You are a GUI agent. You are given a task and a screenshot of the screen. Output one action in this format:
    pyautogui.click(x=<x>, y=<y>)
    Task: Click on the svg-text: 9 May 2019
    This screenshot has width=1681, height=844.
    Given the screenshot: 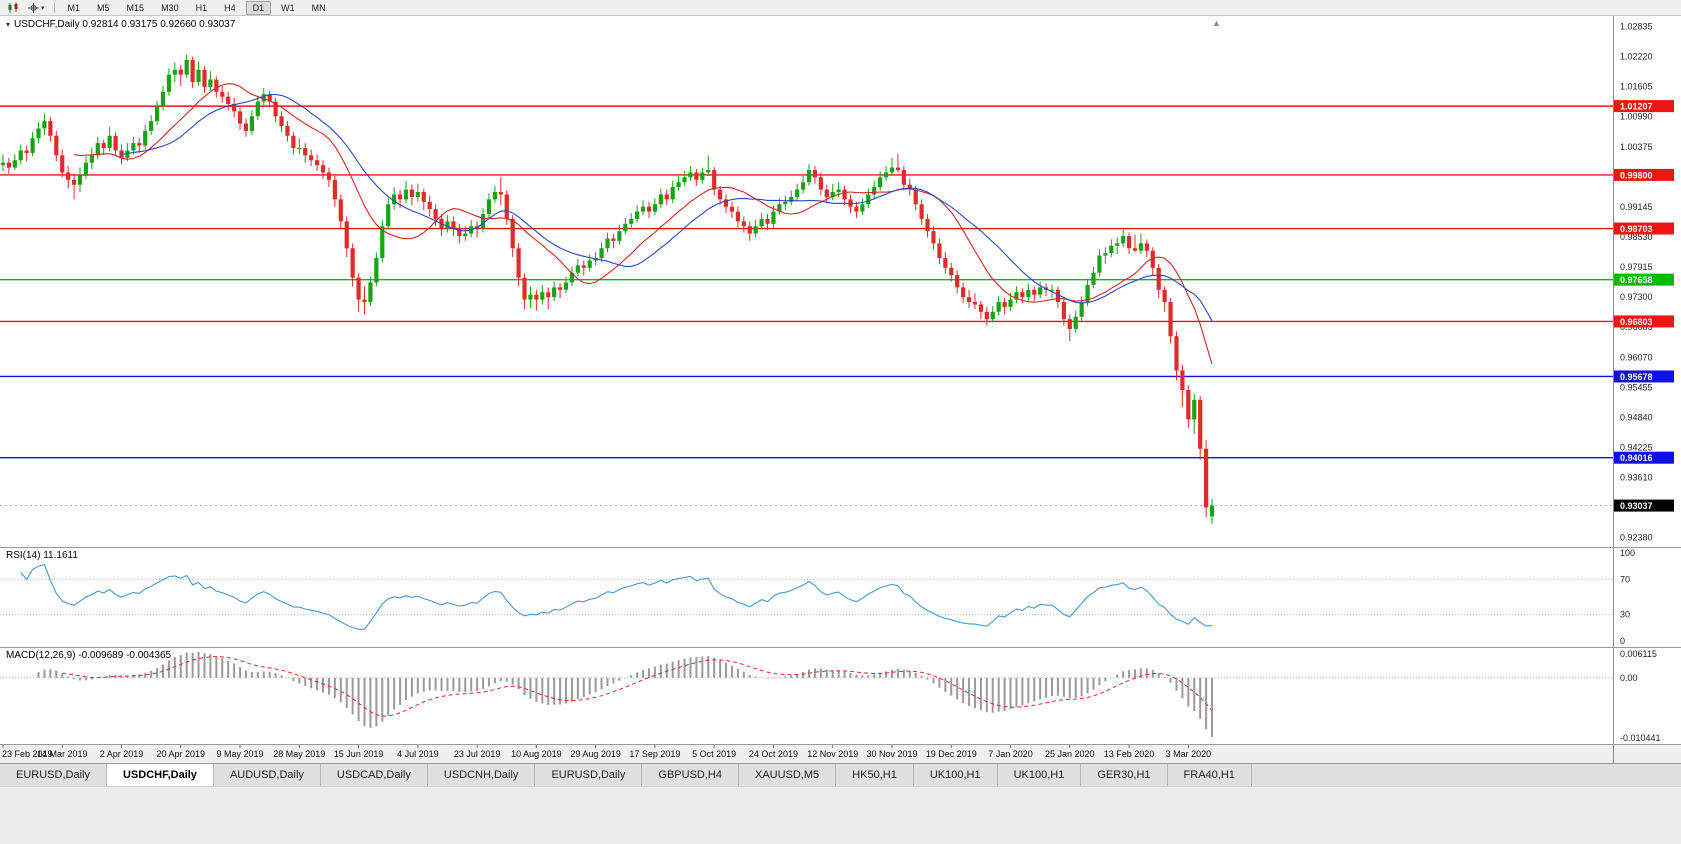 What is the action you would take?
    pyautogui.click(x=240, y=754)
    